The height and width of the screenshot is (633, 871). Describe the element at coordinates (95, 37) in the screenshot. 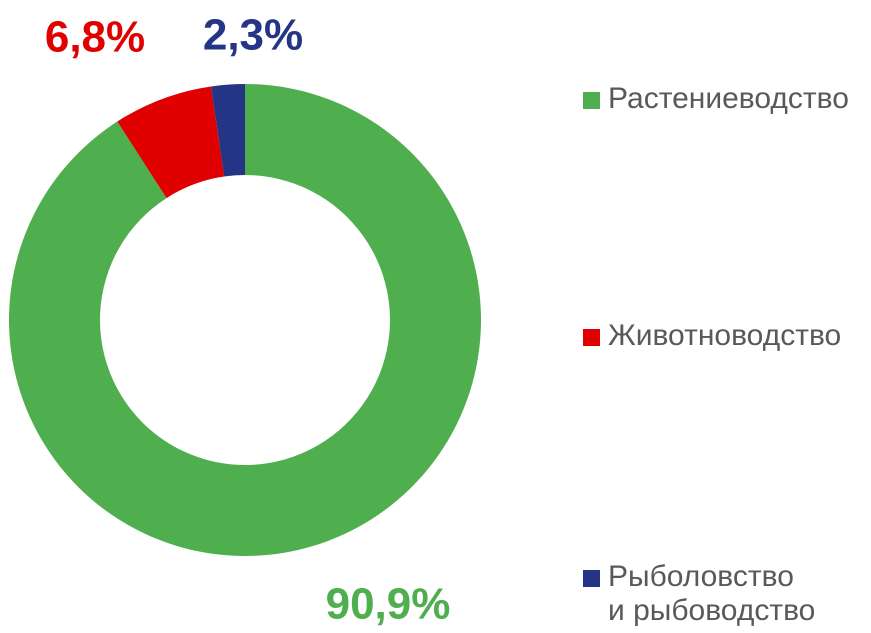

I see `value-label: 6,8%` at that location.